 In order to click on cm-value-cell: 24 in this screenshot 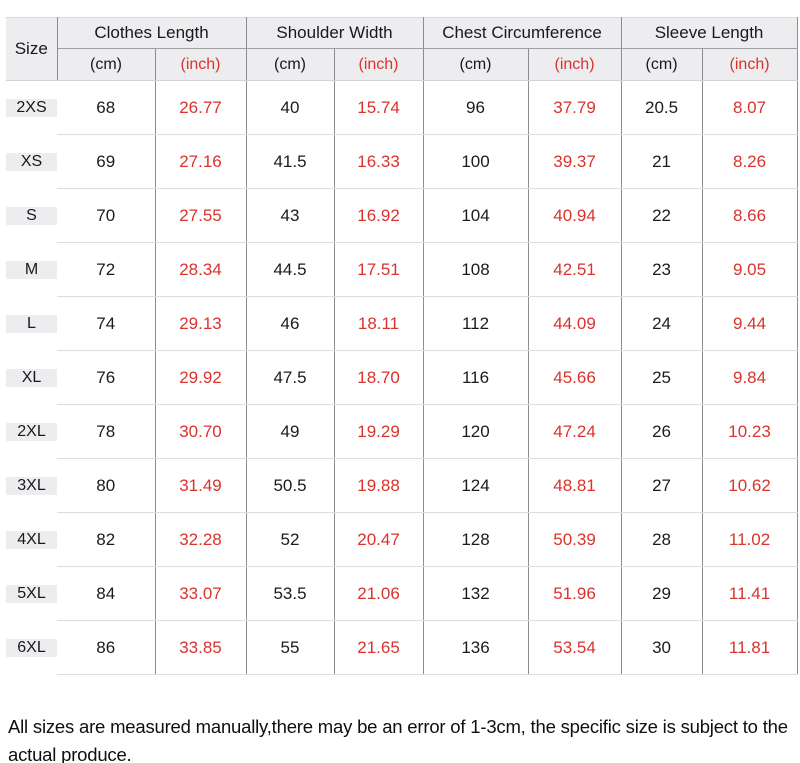, I will do `click(661, 323)`.